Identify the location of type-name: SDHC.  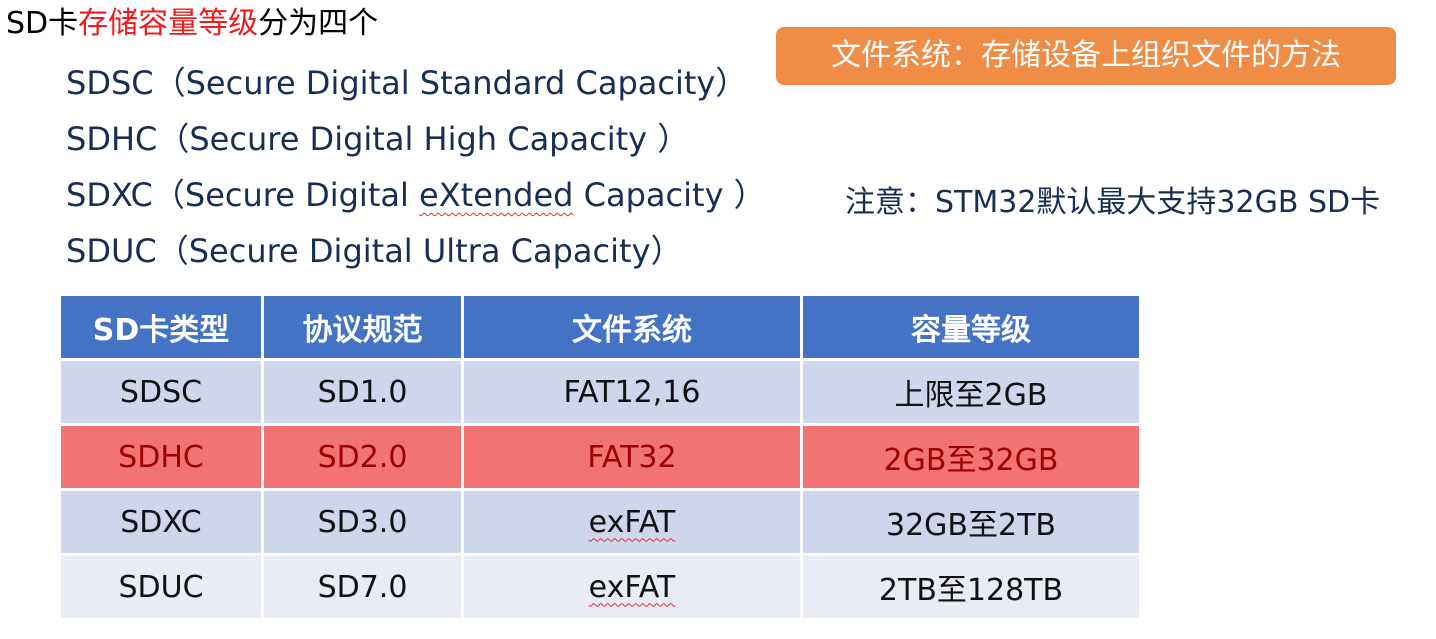
(112, 139).